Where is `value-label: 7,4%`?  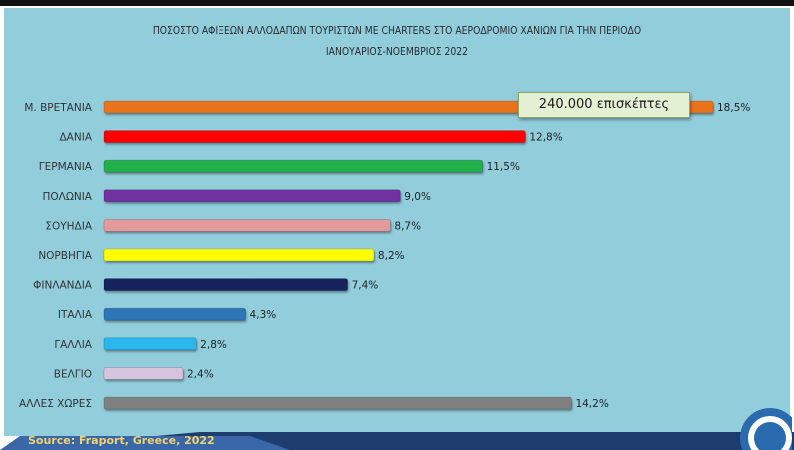 value-label: 7,4% is located at coordinates (365, 286).